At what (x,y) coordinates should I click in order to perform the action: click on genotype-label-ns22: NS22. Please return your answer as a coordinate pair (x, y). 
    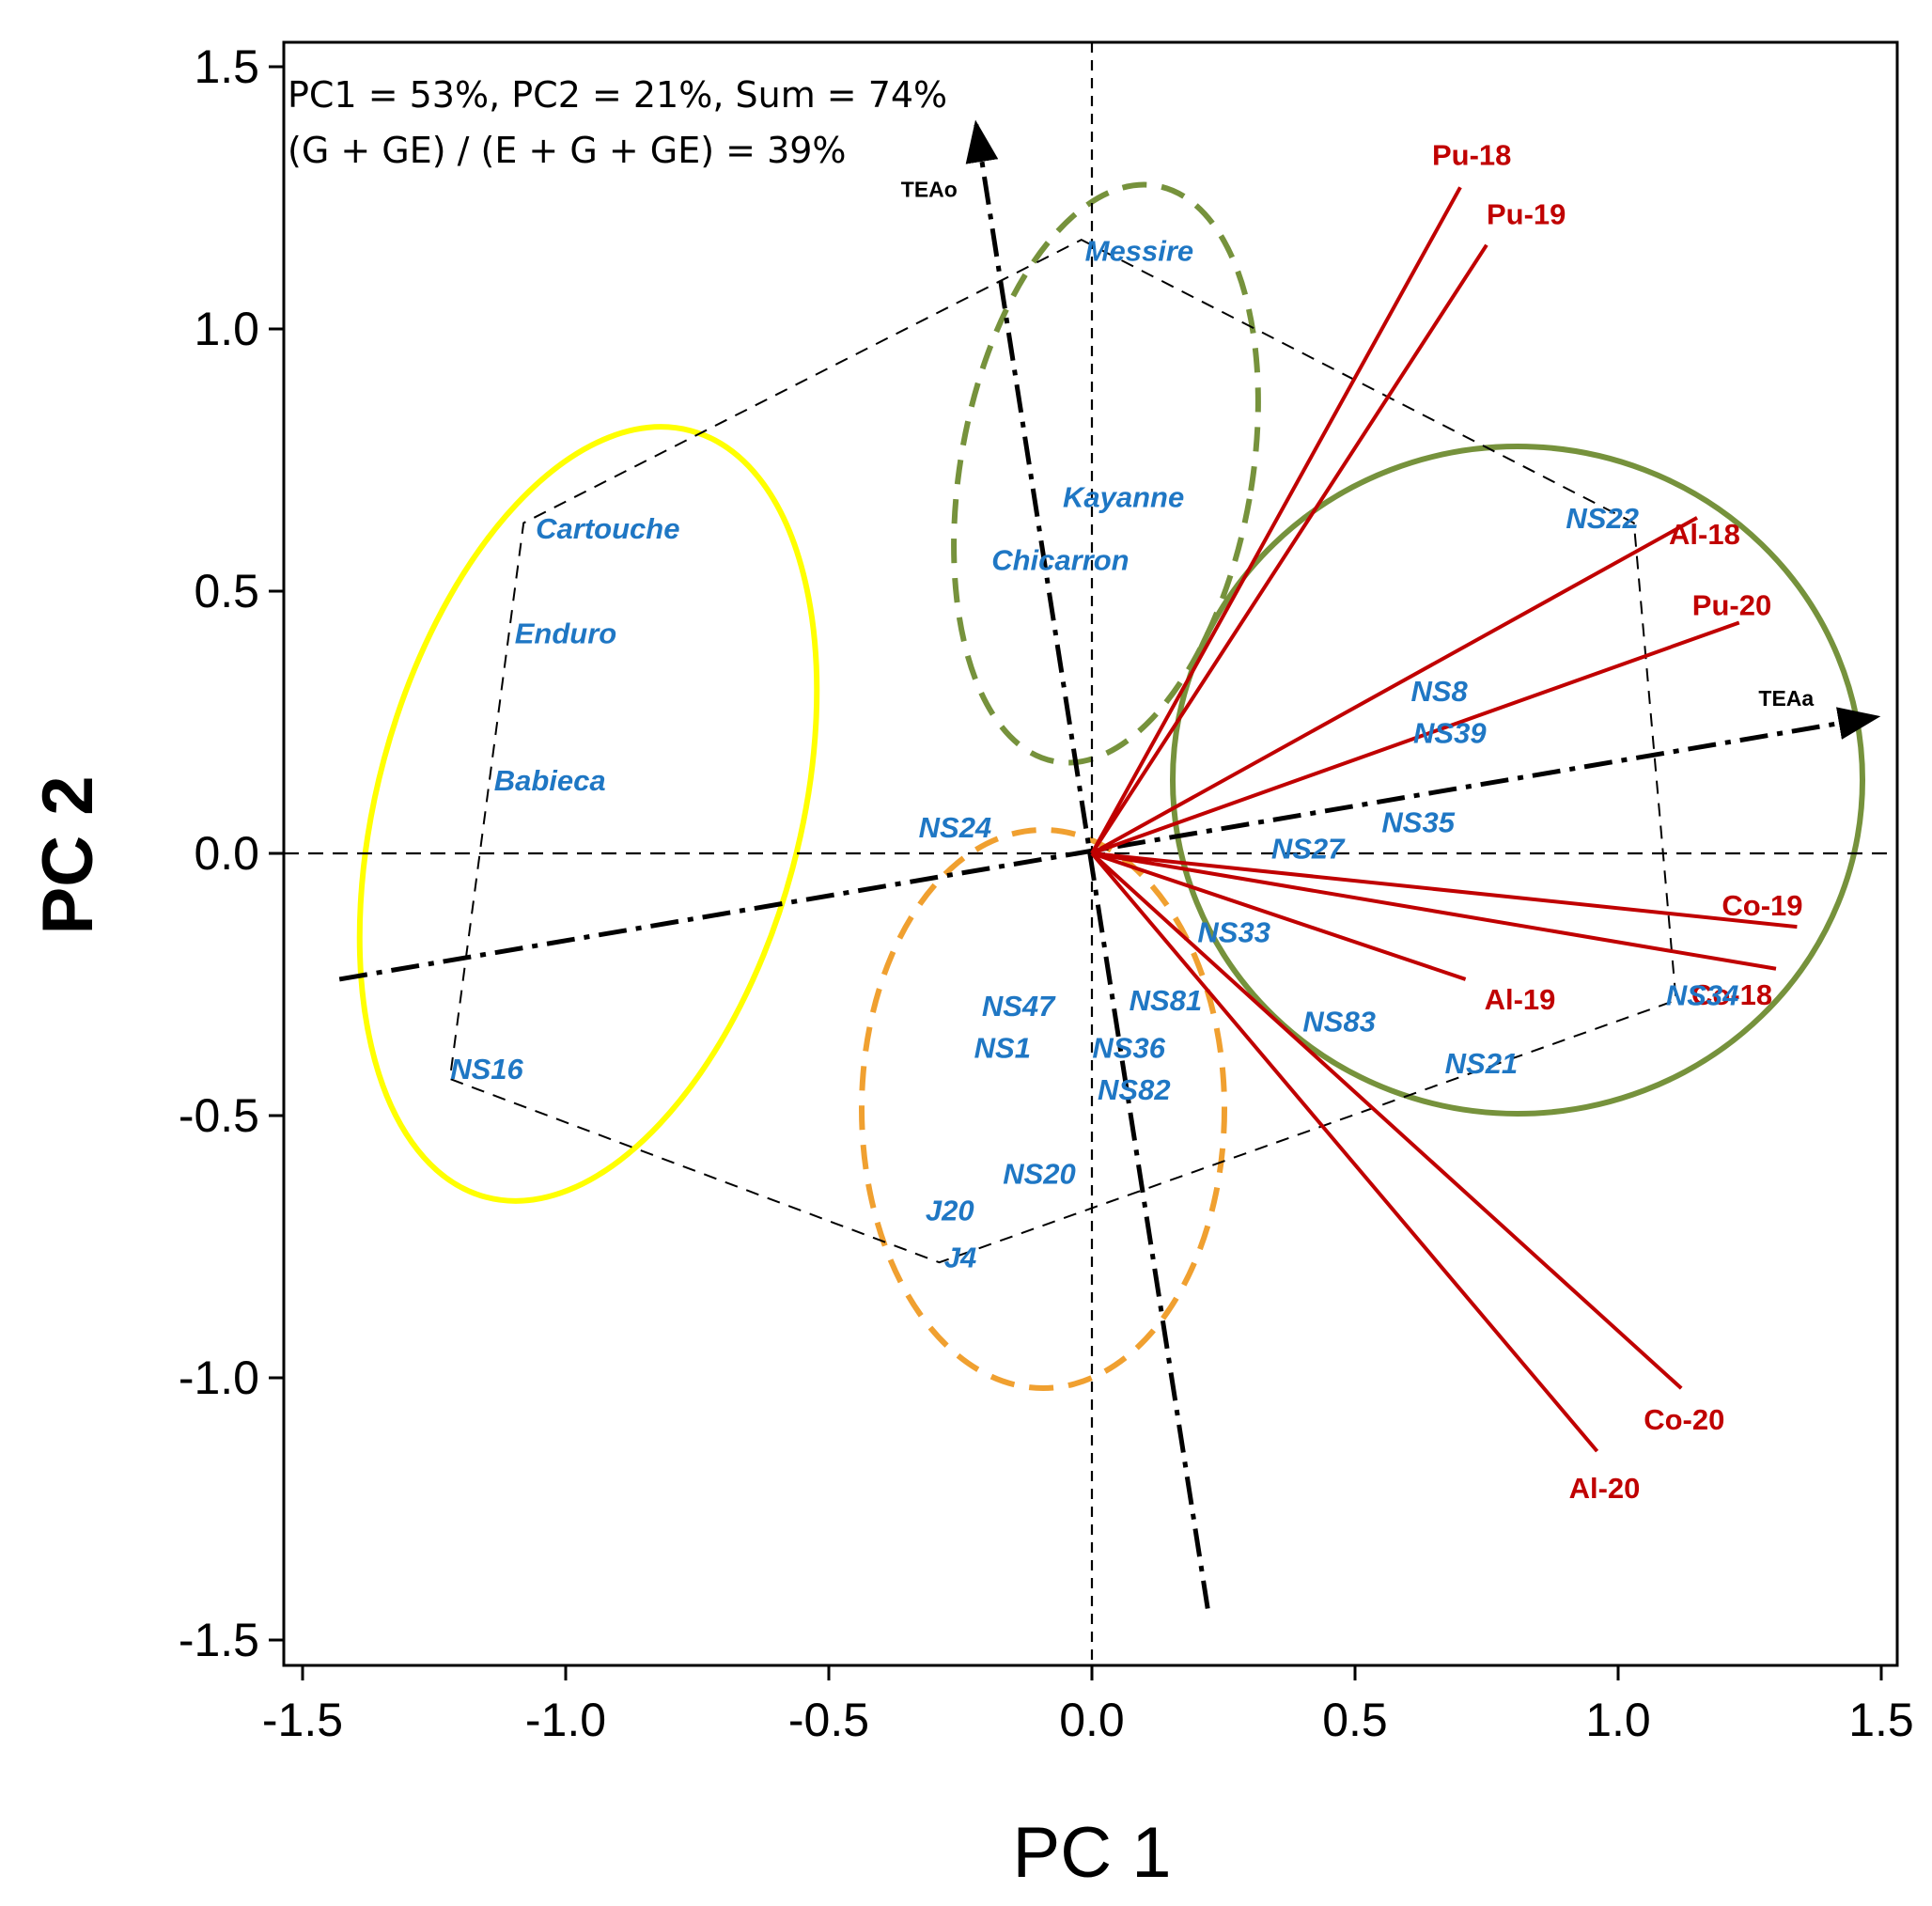
    Looking at the image, I should click on (1602, 519).